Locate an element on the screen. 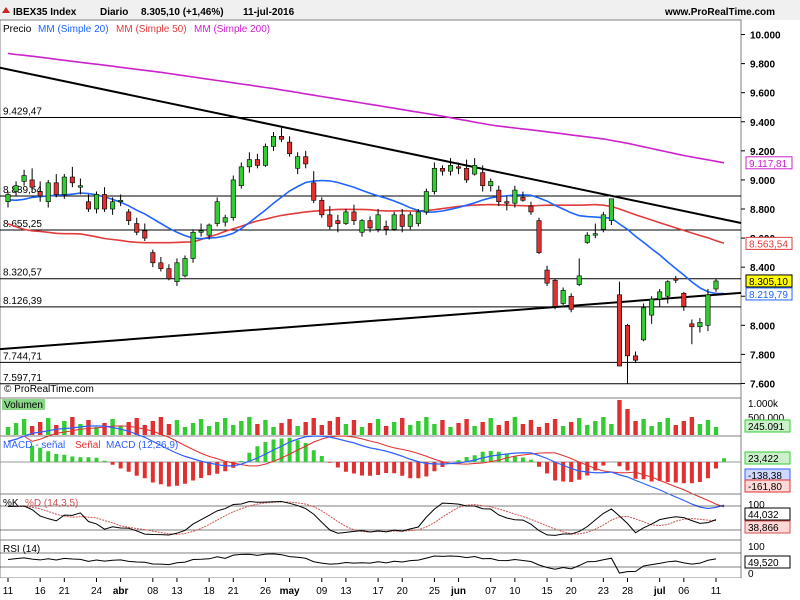 Image resolution: width=800 pixels, height=600 pixels. y-tick-label: 8.800 is located at coordinates (762, 210).